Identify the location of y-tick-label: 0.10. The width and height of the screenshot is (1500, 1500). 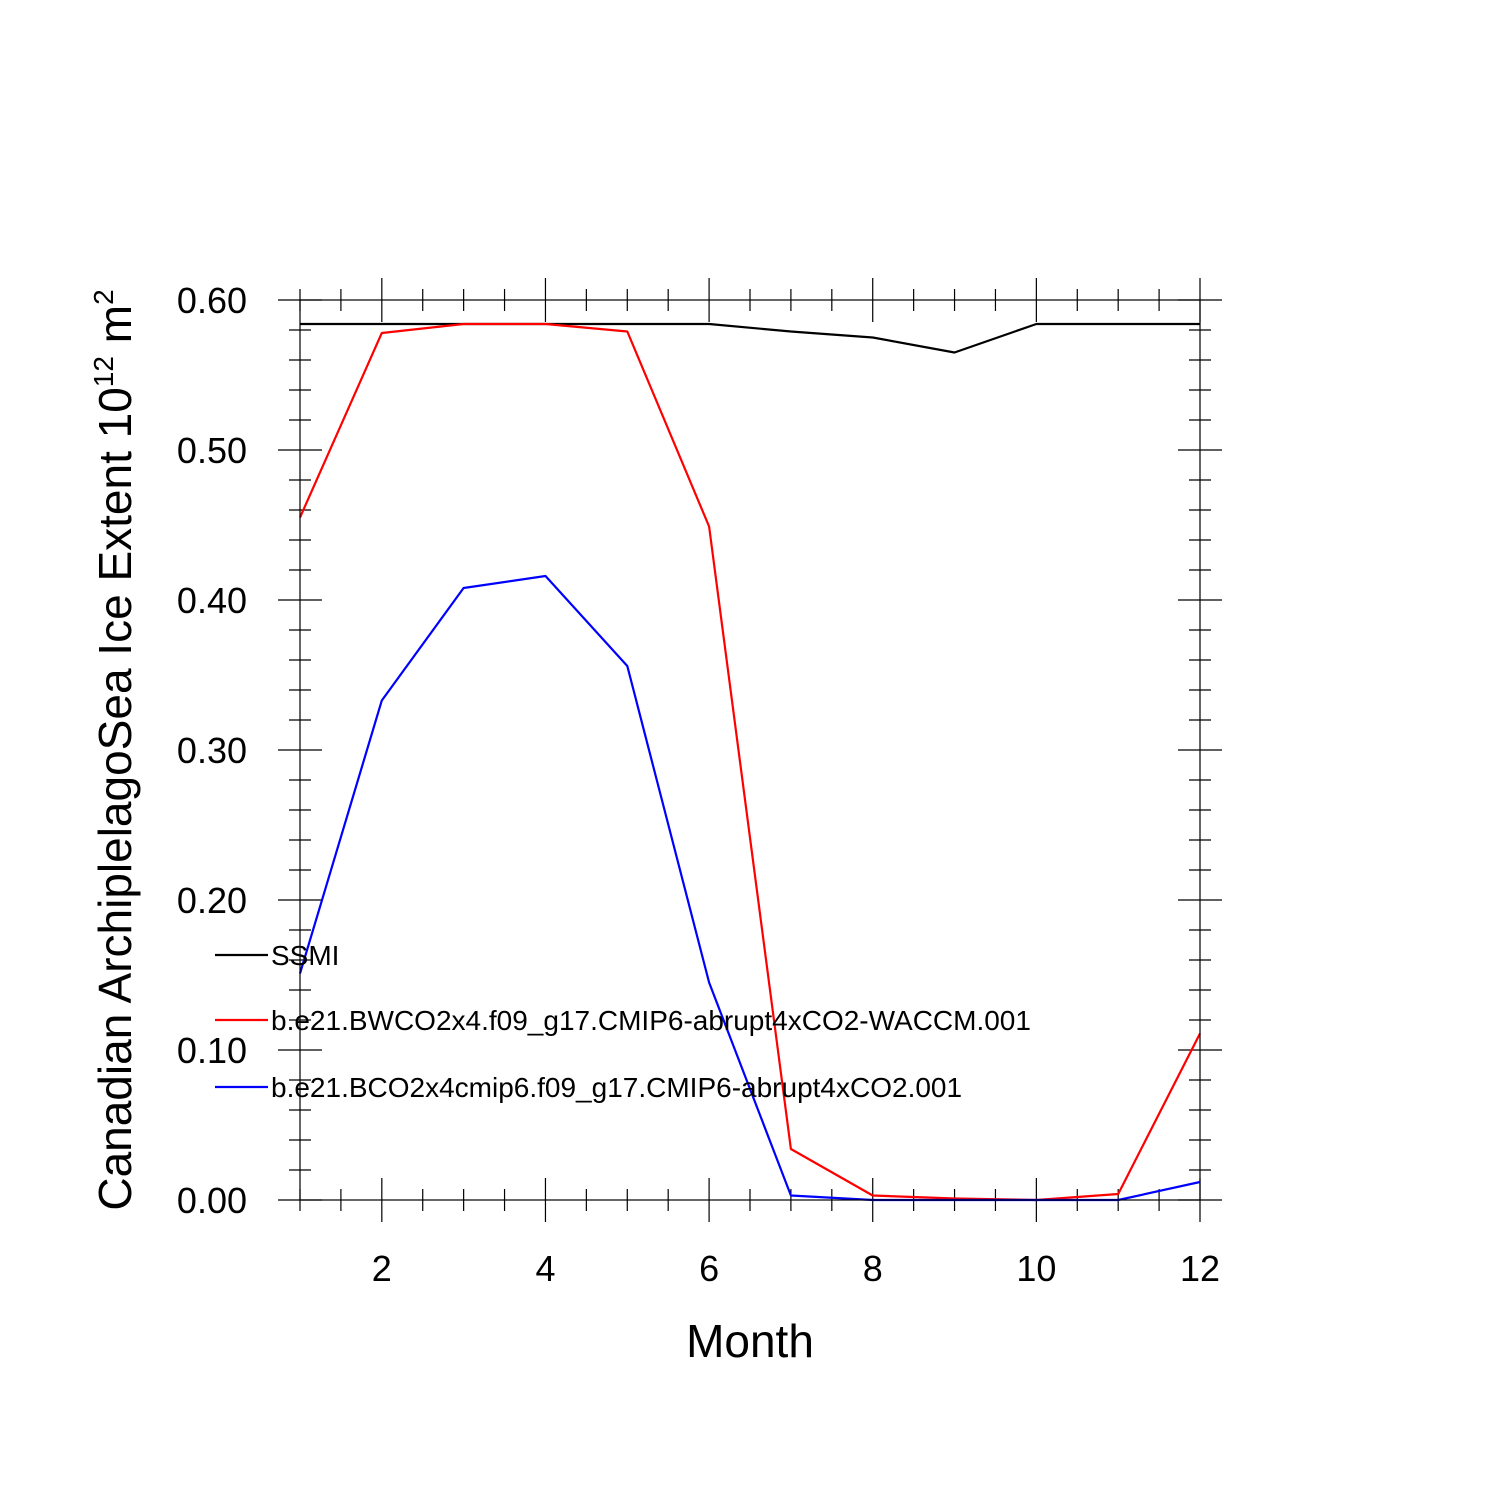
(212, 1050).